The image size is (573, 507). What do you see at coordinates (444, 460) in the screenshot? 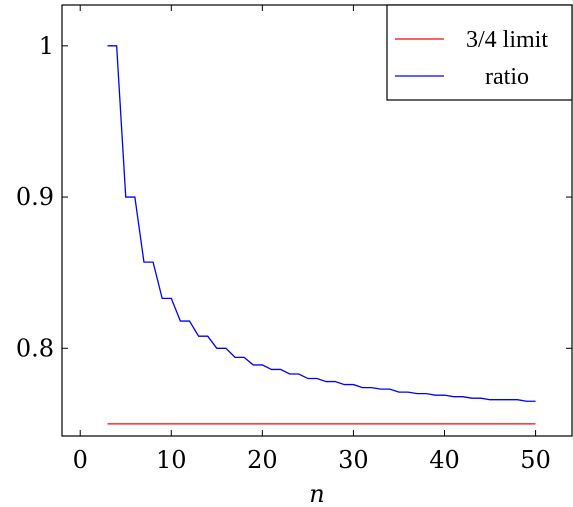
I see `x-tick-label: 40` at bounding box center [444, 460].